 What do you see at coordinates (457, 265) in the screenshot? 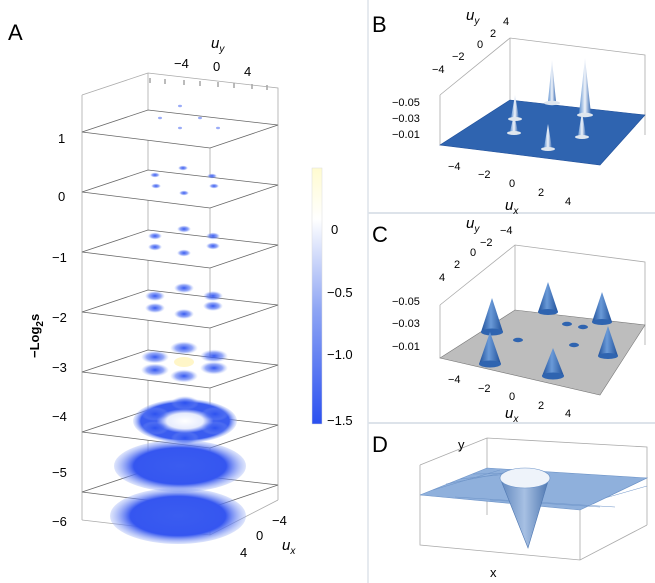
I see `panel-c-uy-tick: 2` at bounding box center [457, 265].